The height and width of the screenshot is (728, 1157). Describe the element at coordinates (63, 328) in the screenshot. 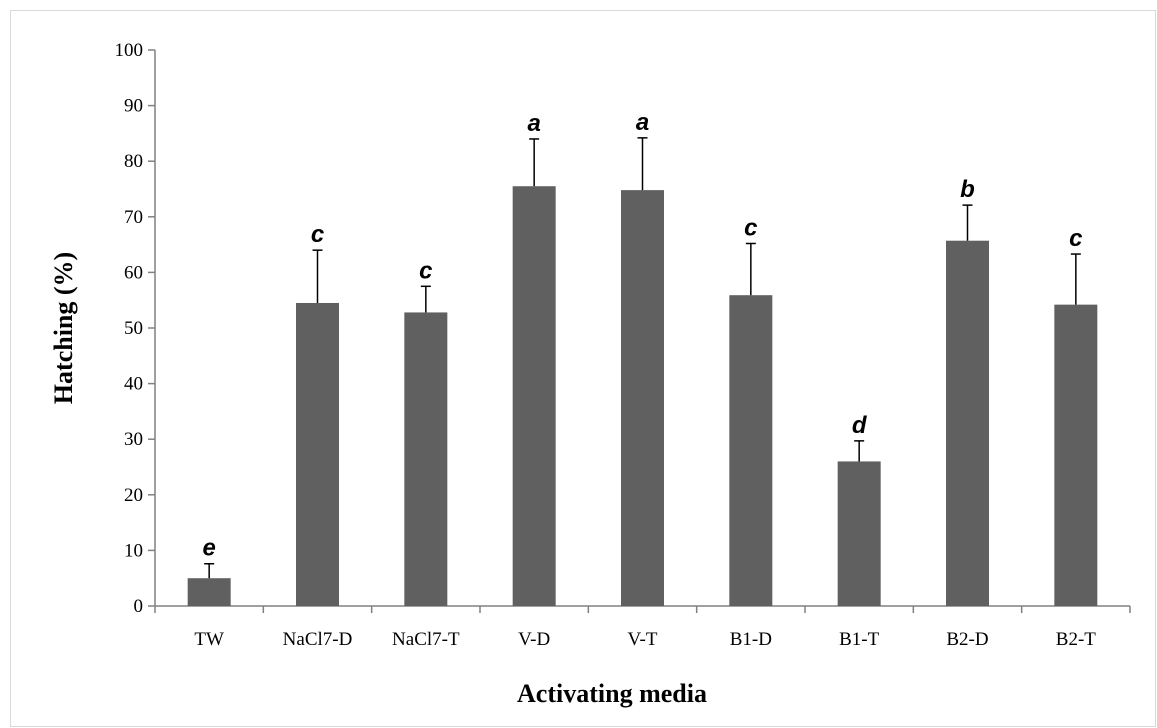

I see `y-axis-title: Hatching (%)` at that location.